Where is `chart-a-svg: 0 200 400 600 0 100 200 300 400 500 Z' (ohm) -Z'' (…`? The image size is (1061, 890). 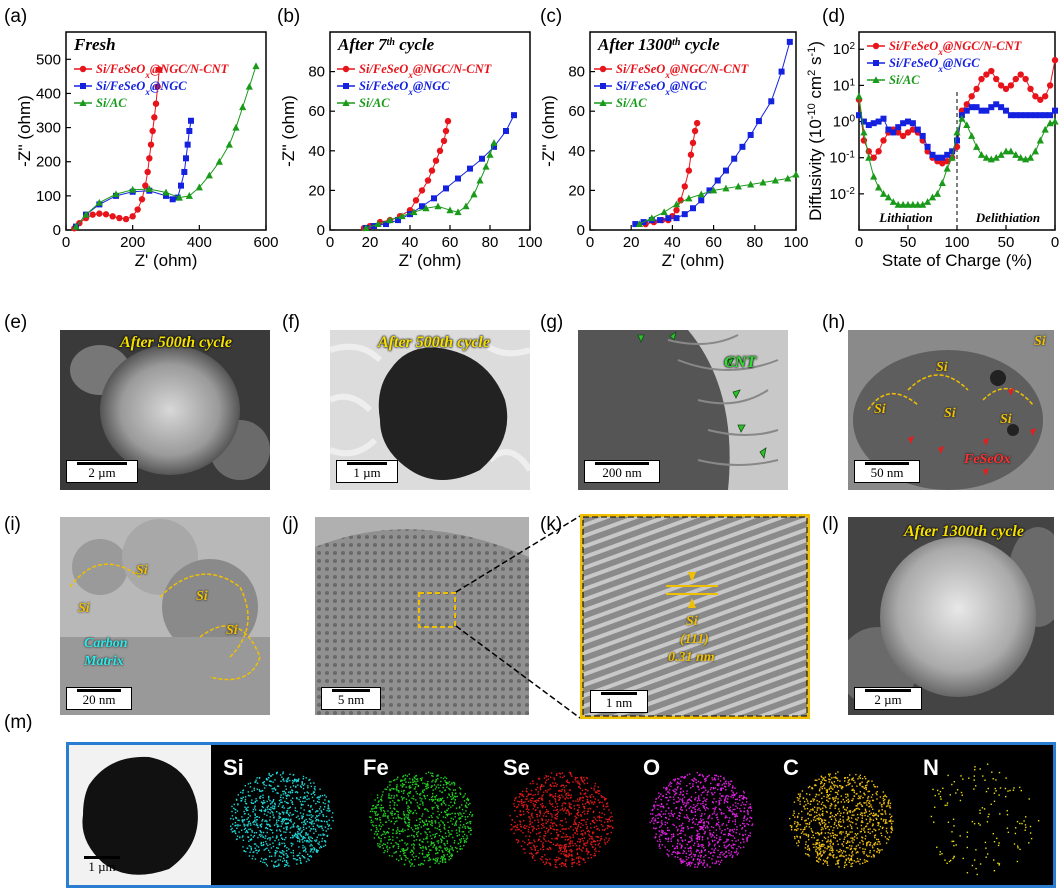
chart-a-svg: 0 200 400 600 0 100 200 300 400 500 Z' (ohm) -Z'' (… is located at coordinates (147, 150).